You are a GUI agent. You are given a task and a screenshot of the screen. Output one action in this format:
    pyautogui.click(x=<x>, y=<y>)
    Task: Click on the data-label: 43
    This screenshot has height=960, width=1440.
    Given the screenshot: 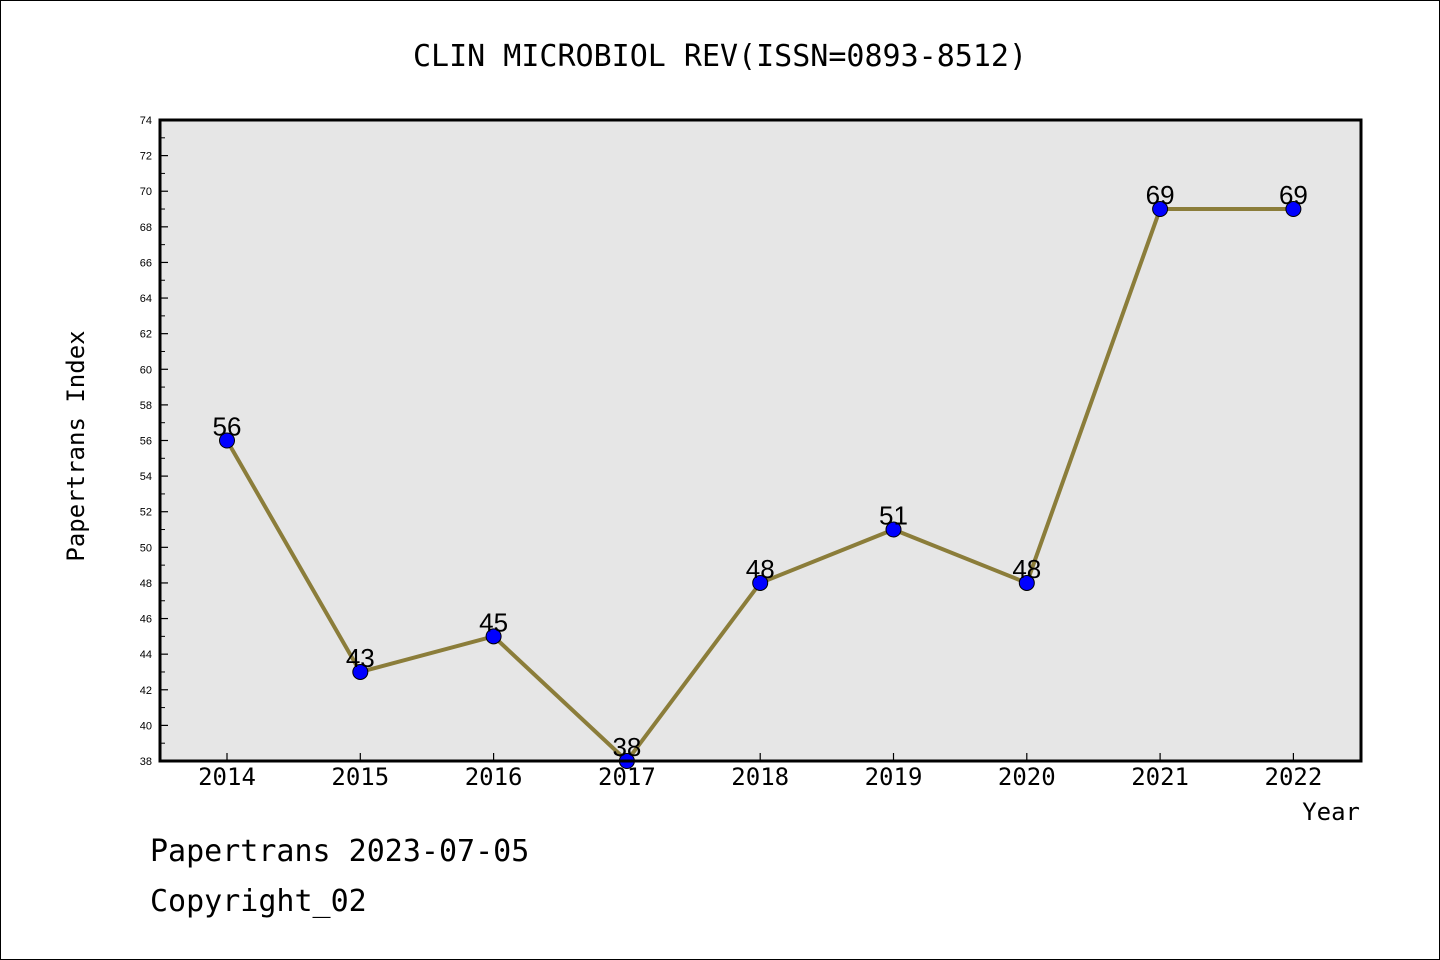 What is the action you would take?
    pyautogui.click(x=360, y=658)
    